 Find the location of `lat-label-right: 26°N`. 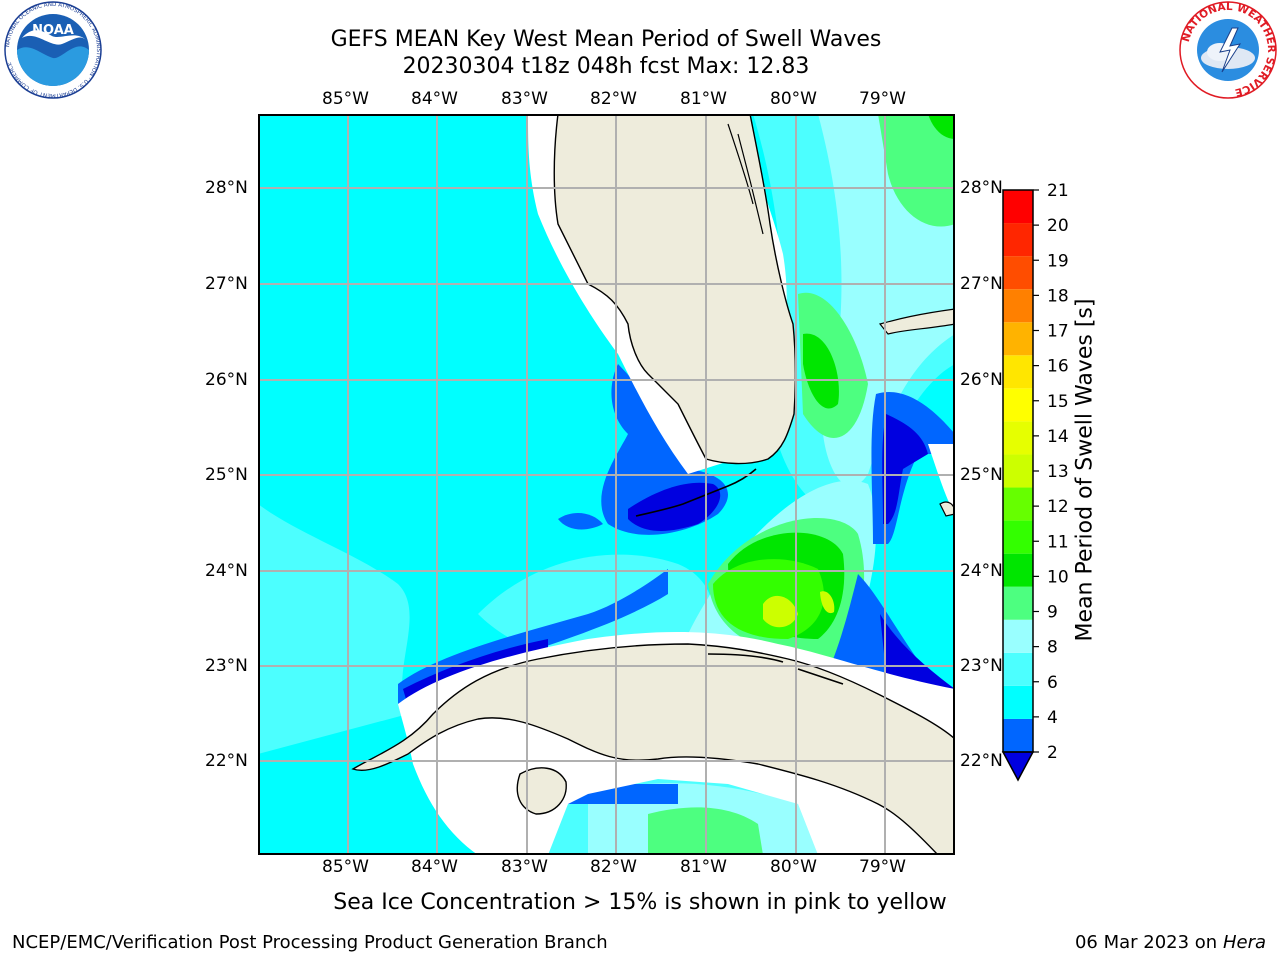

lat-label-right: 26°N is located at coordinates (981, 380).